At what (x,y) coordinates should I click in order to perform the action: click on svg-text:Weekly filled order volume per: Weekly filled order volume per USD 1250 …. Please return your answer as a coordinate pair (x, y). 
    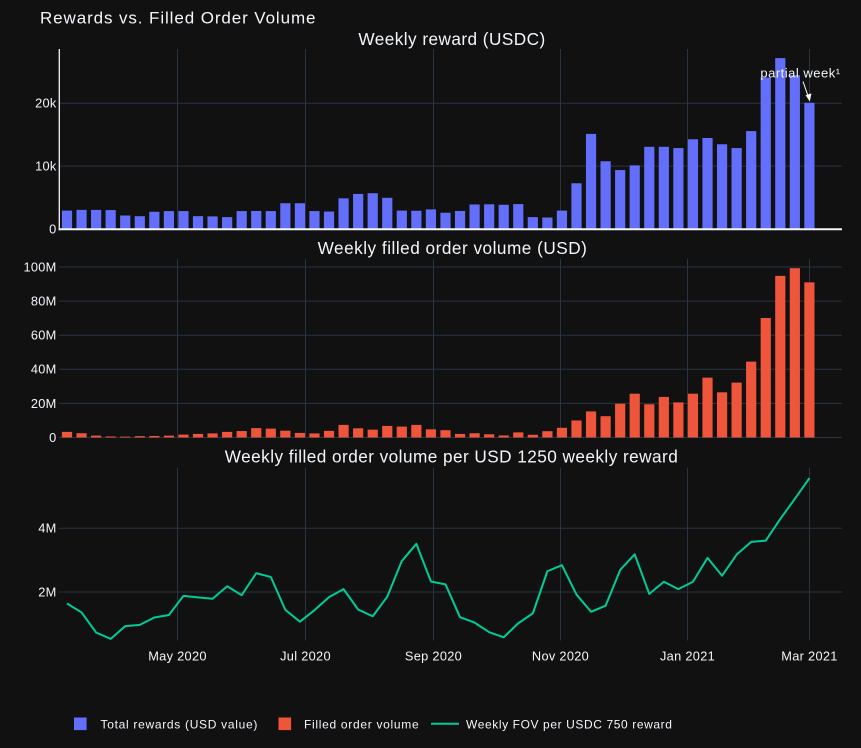
    Looking at the image, I should click on (451, 457).